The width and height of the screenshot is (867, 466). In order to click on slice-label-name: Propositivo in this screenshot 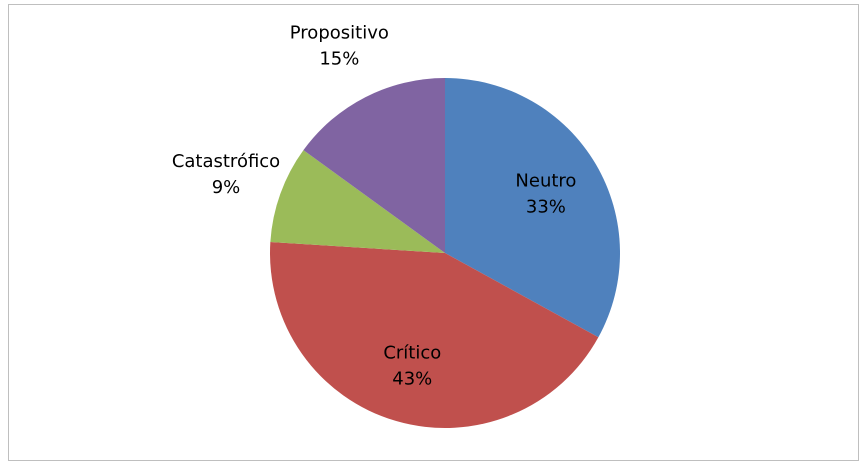, I will do `click(339, 33)`.